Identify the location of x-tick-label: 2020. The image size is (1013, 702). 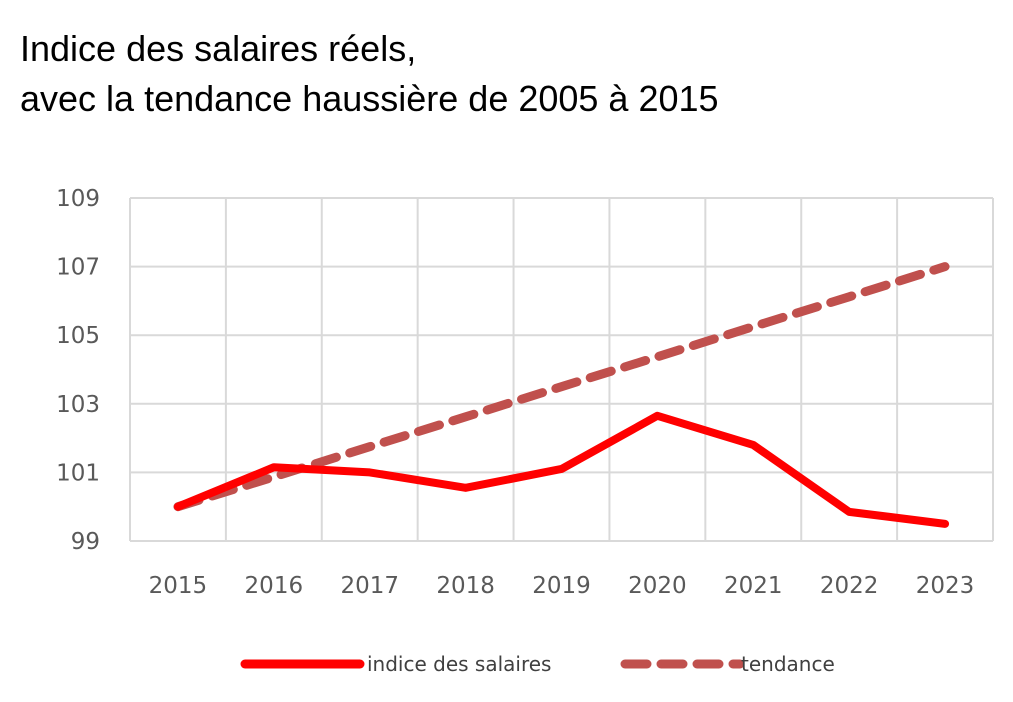
(657, 586).